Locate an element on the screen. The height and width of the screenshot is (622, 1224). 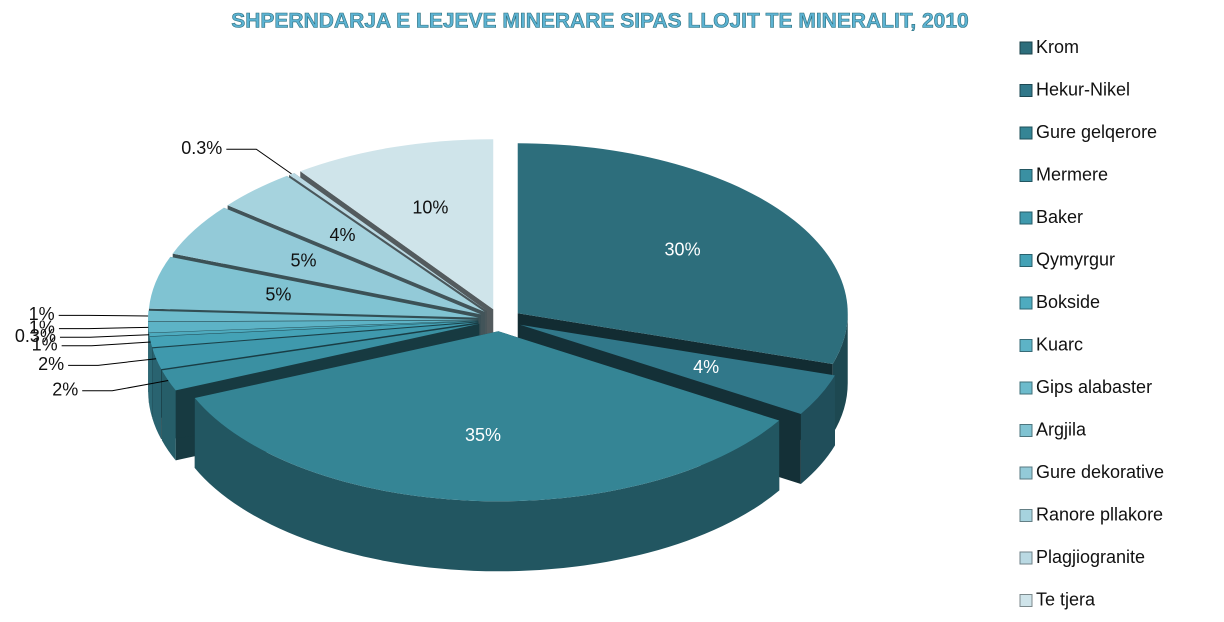
legend-label: Gure gelqerore is located at coordinates (1096, 132).